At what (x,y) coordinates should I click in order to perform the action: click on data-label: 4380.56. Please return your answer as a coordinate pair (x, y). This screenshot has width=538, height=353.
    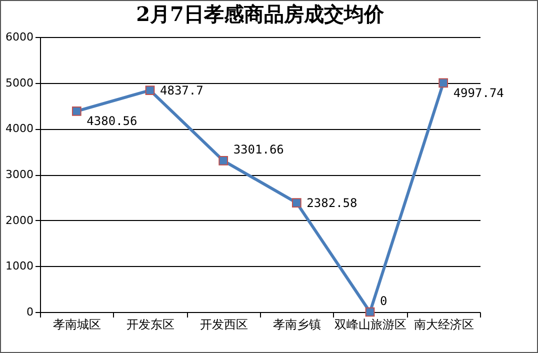
    Looking at the image, I should click on (112, 121).